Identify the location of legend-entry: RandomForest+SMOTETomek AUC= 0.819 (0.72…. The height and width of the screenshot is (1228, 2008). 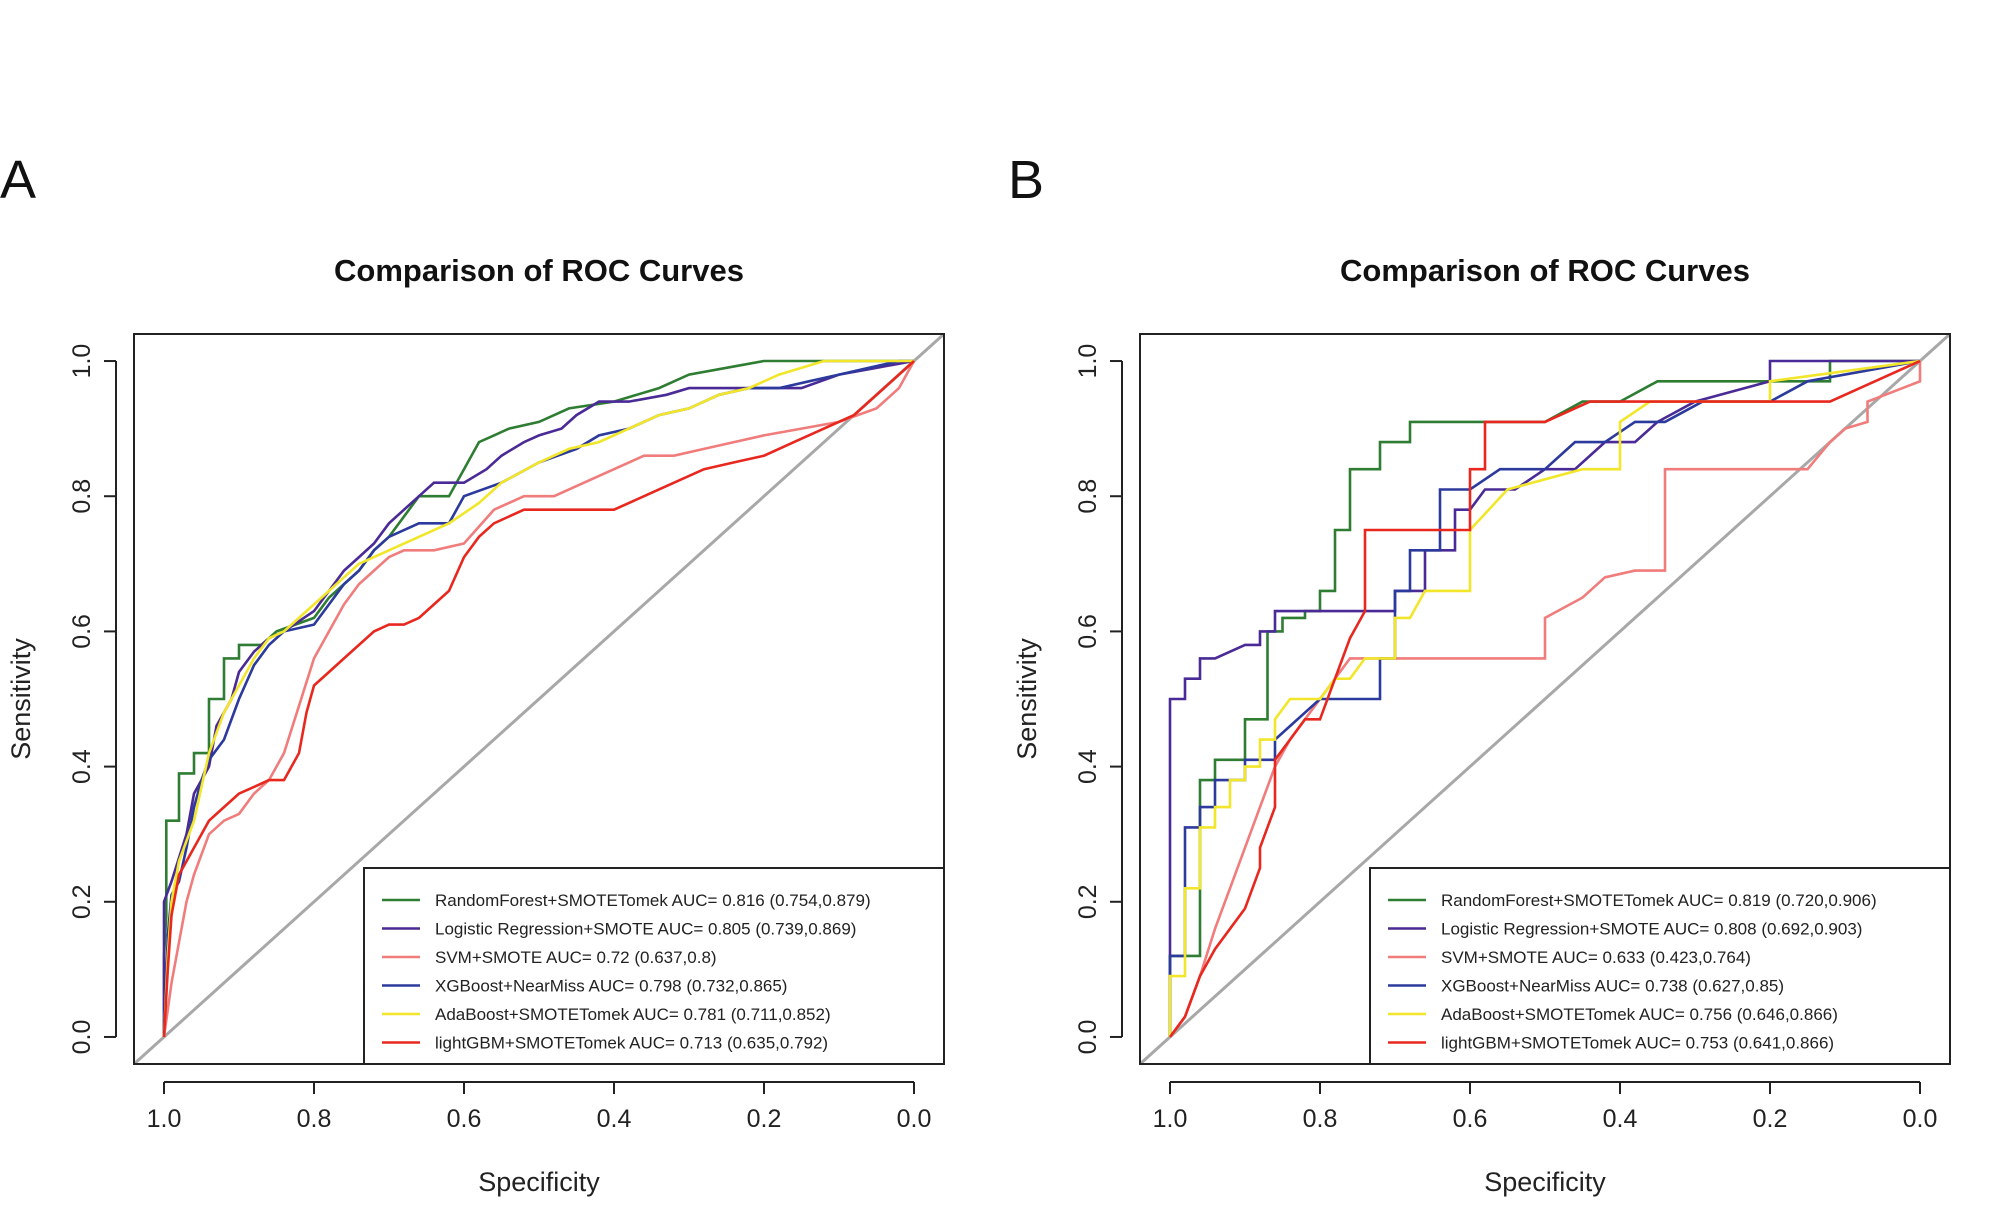
(1659, 900).